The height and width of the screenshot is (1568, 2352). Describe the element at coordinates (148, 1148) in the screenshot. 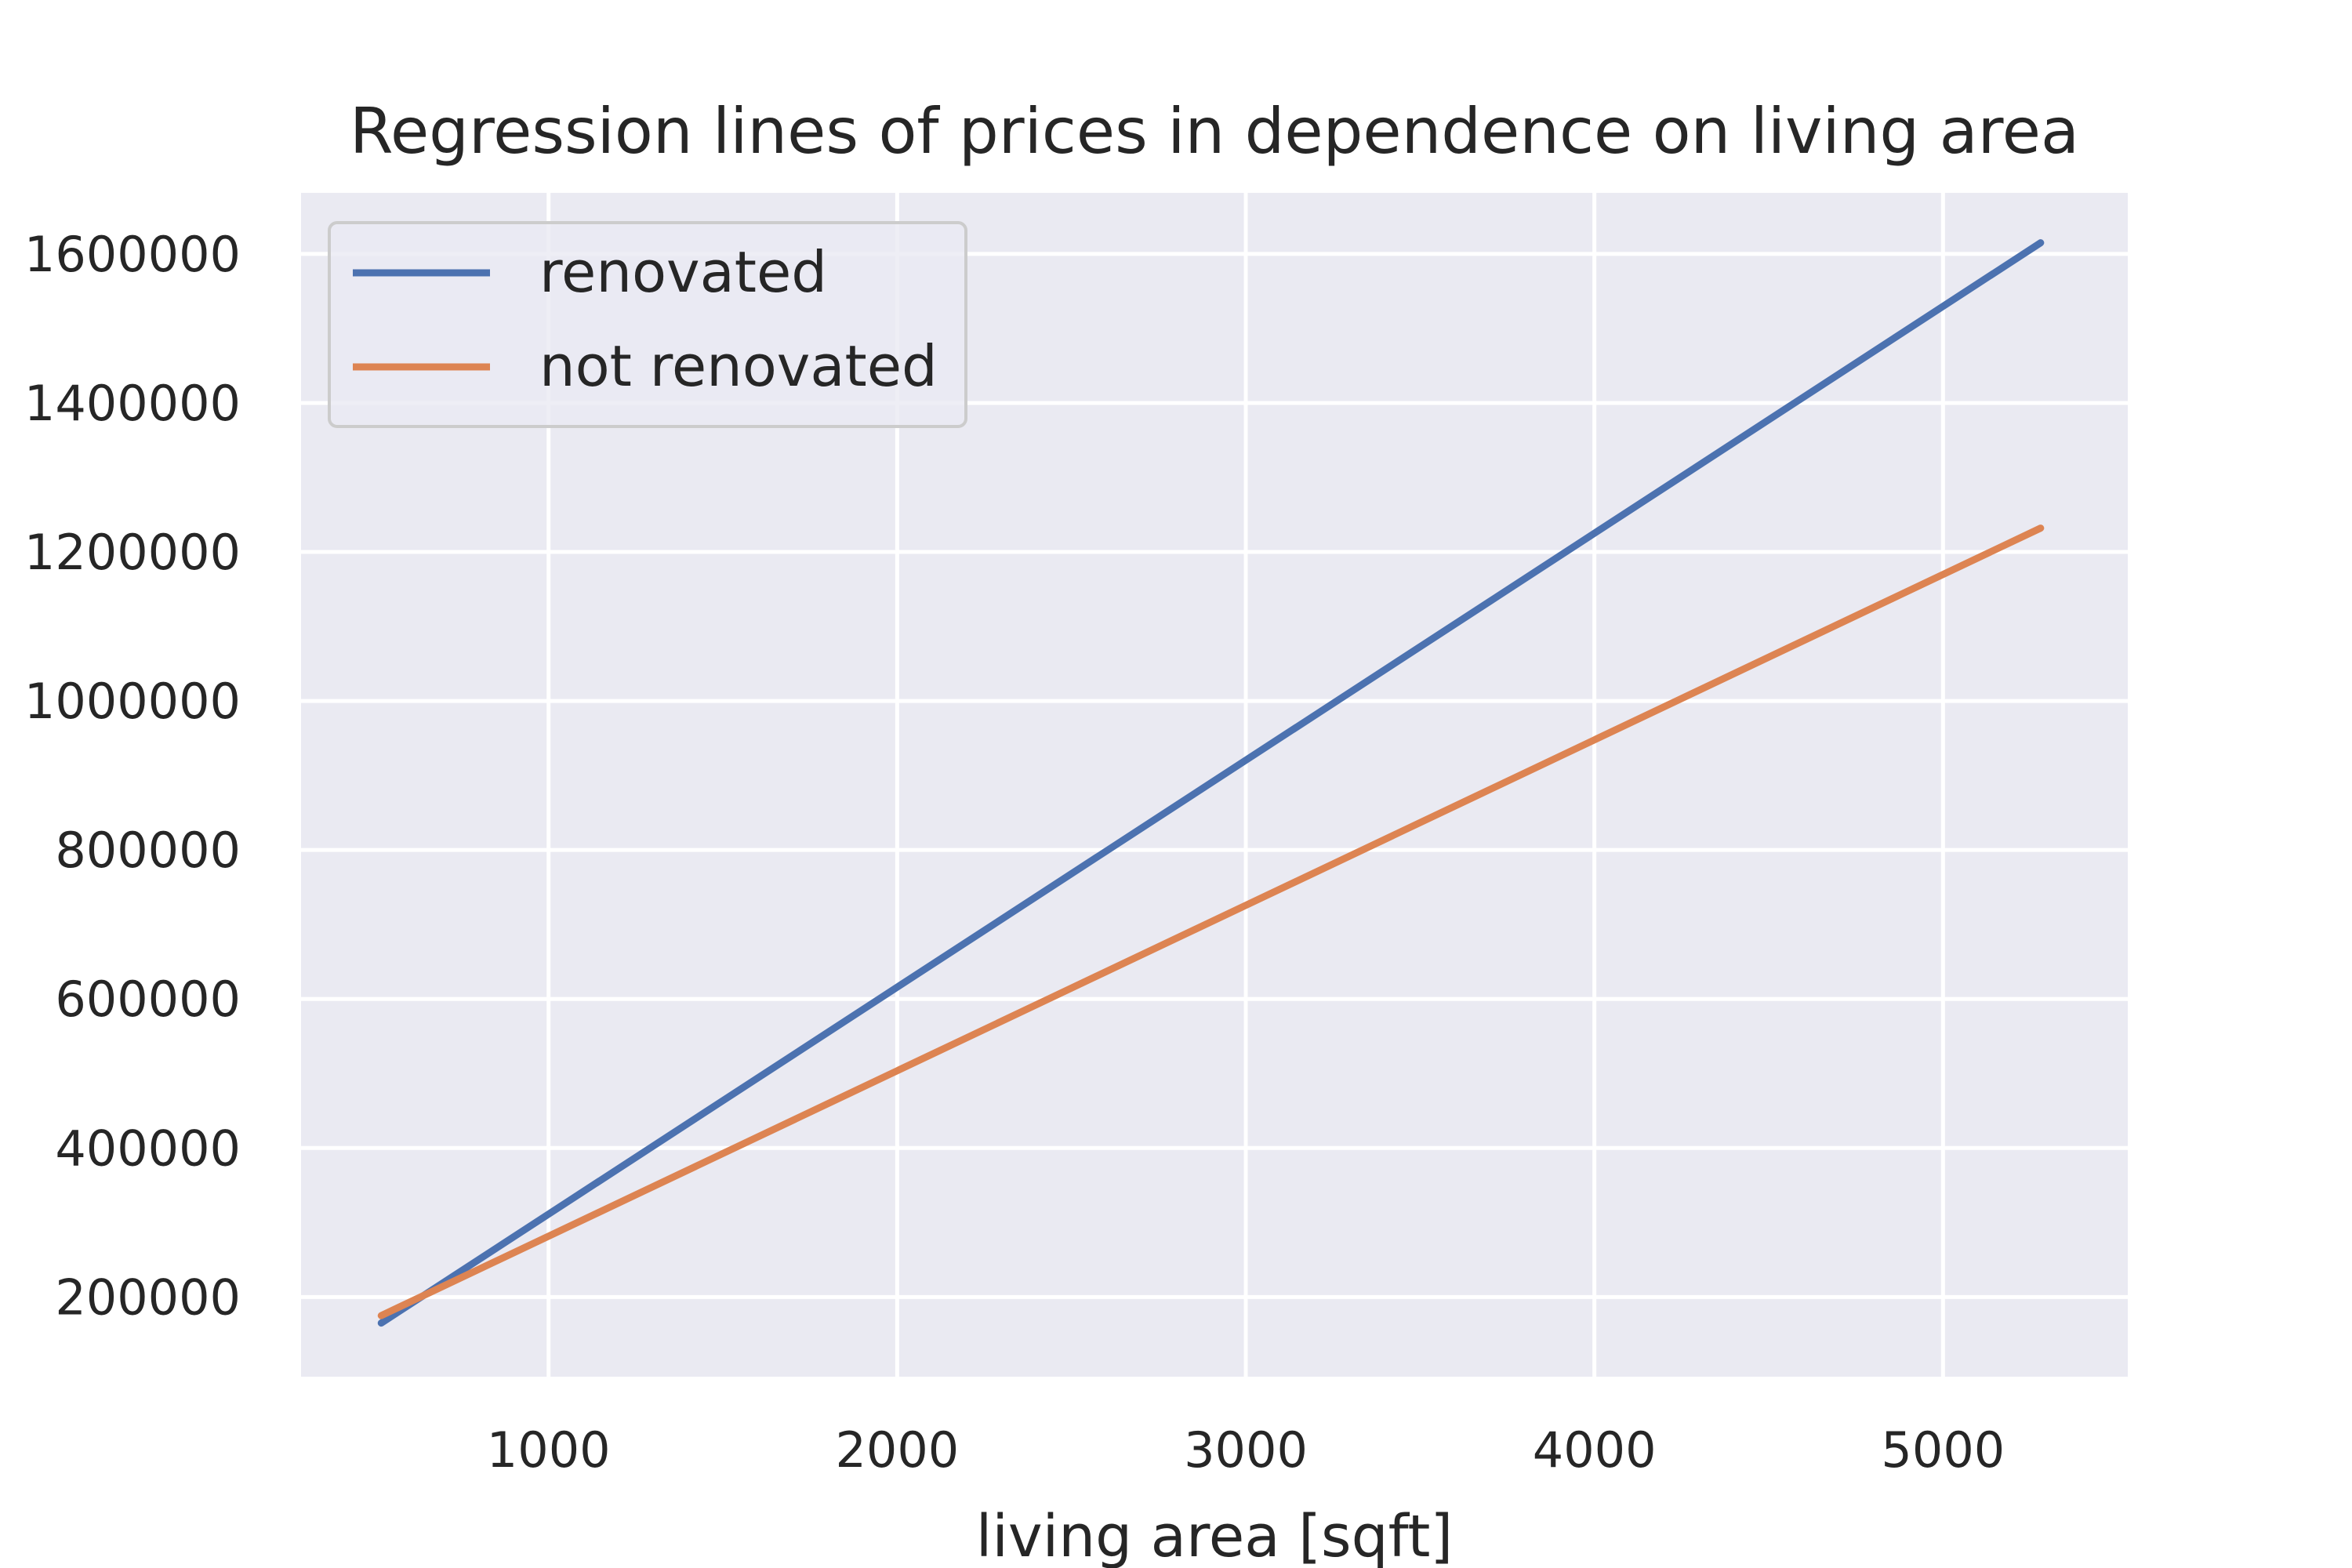

I see `y-tick-label: 400000` at that location.